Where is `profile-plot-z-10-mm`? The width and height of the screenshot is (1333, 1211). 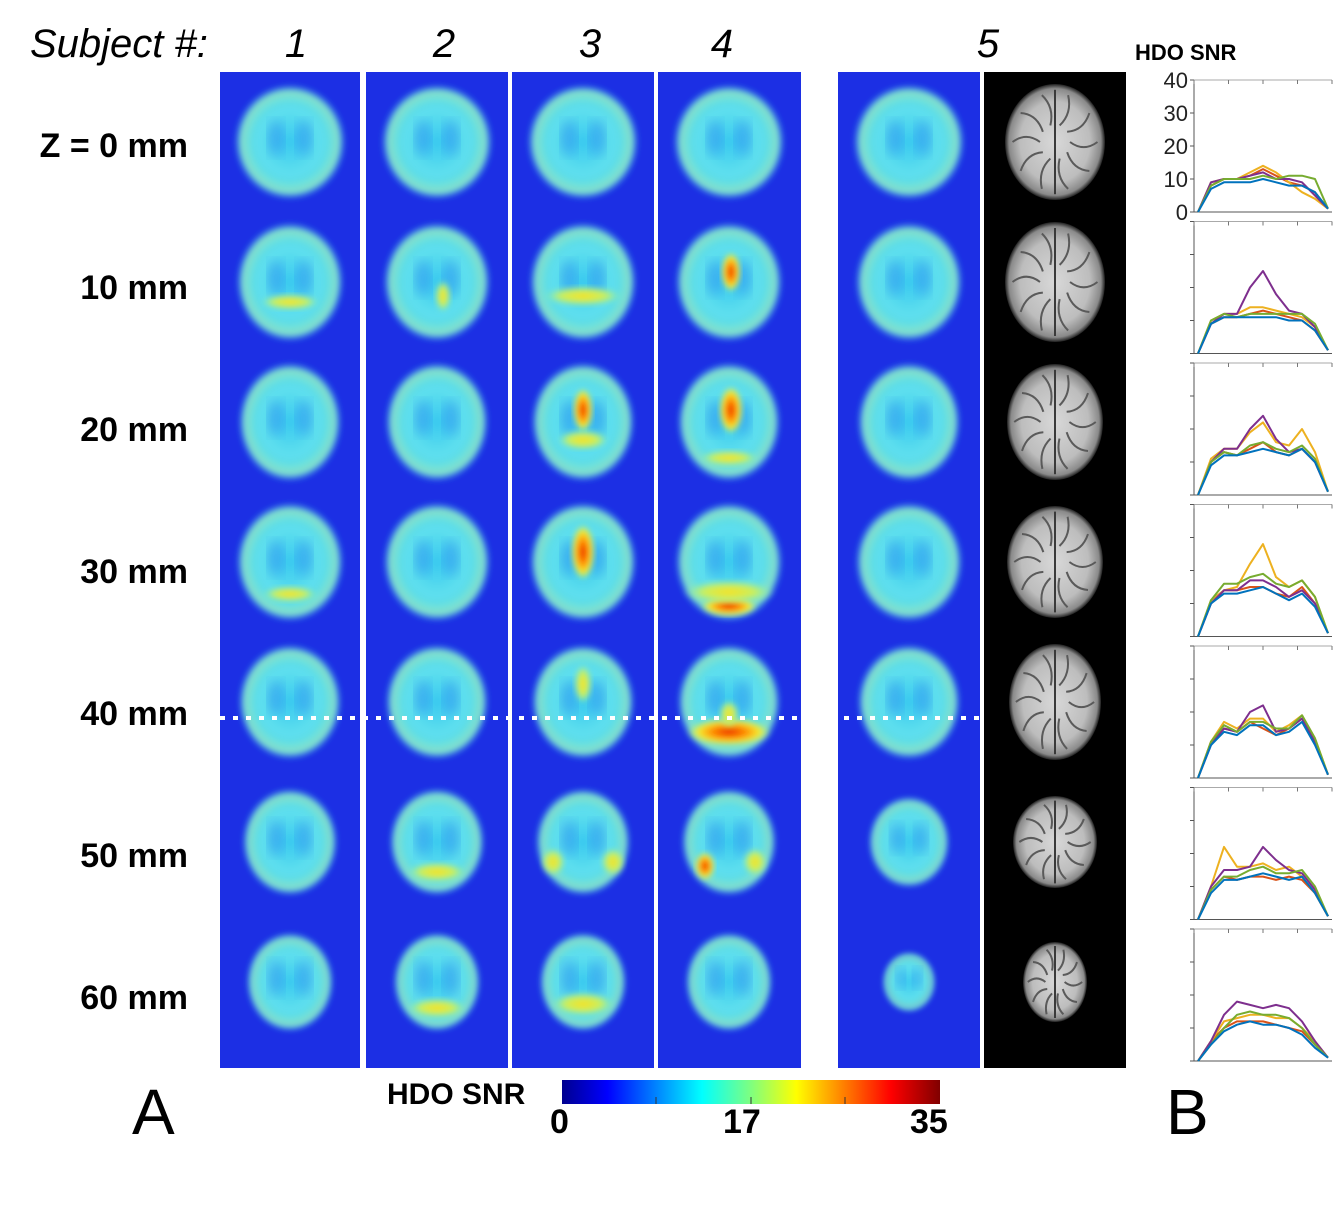 profile-plot-z-10-mm is located at coordinates (1261, 287).